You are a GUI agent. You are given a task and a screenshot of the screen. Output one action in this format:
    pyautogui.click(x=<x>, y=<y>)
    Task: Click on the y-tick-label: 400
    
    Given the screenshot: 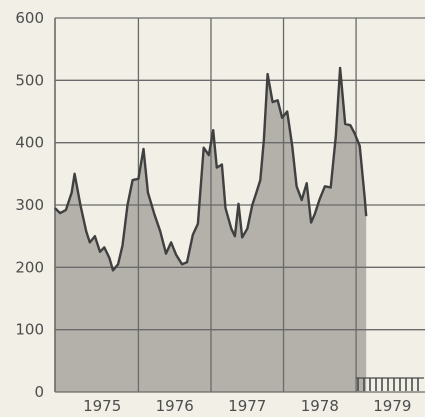 What is the action you would take?
    pyautogui.click(x=29, y=143)
    